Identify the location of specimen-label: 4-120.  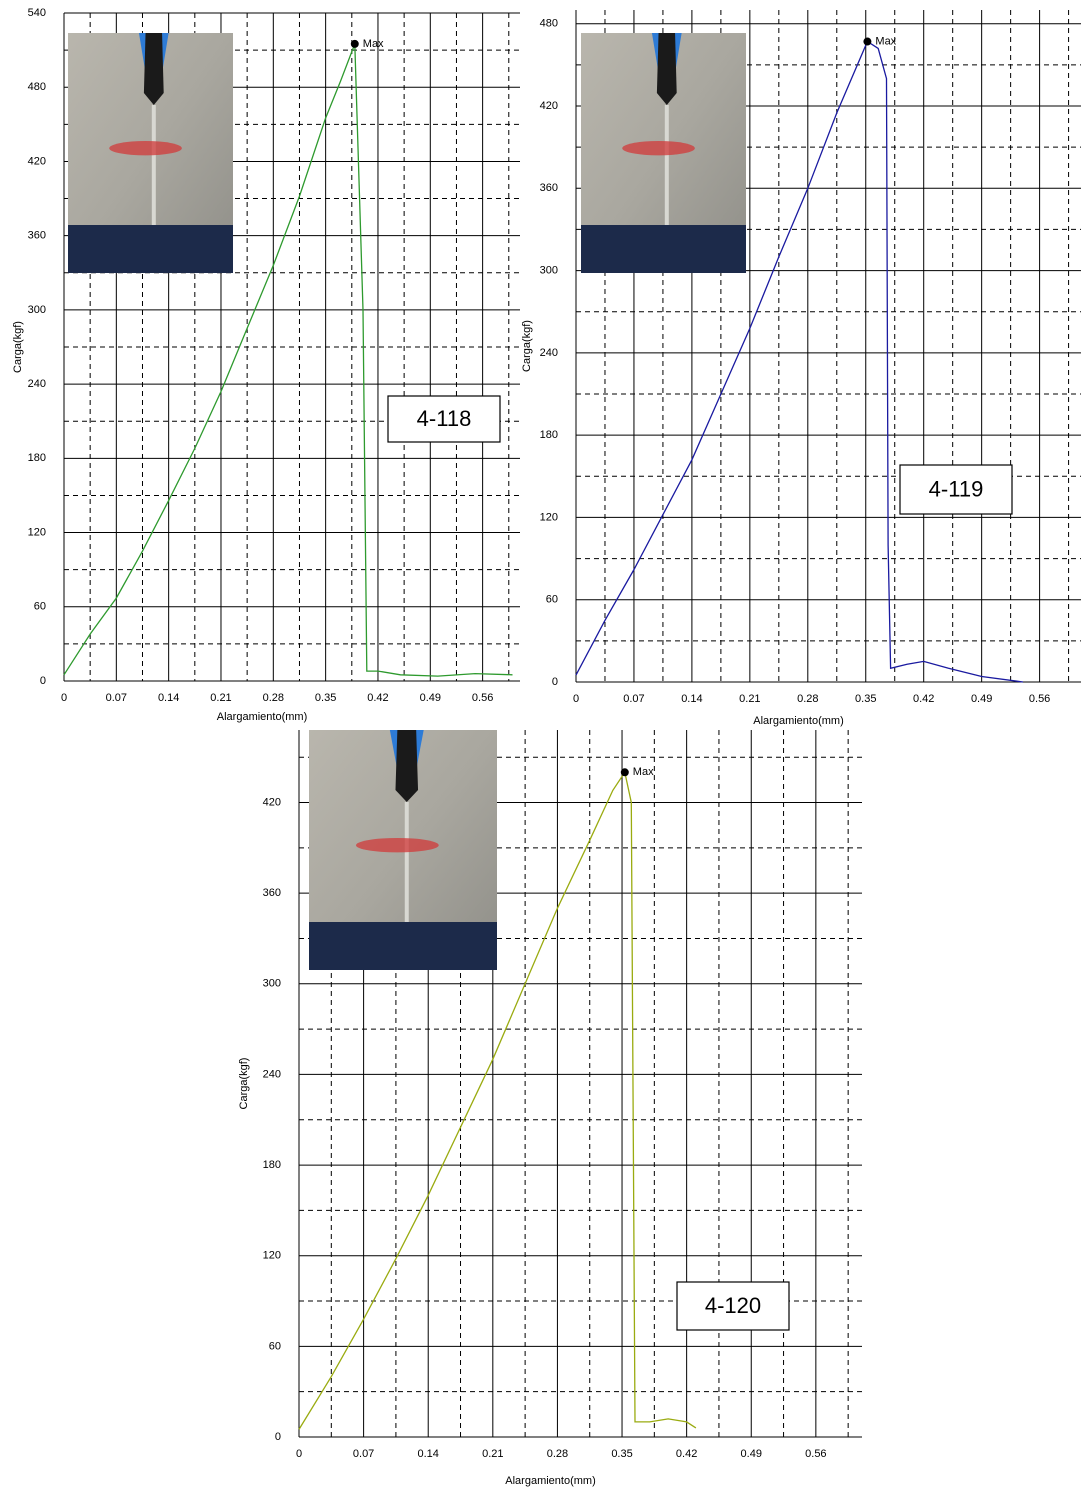
(733, 1305).